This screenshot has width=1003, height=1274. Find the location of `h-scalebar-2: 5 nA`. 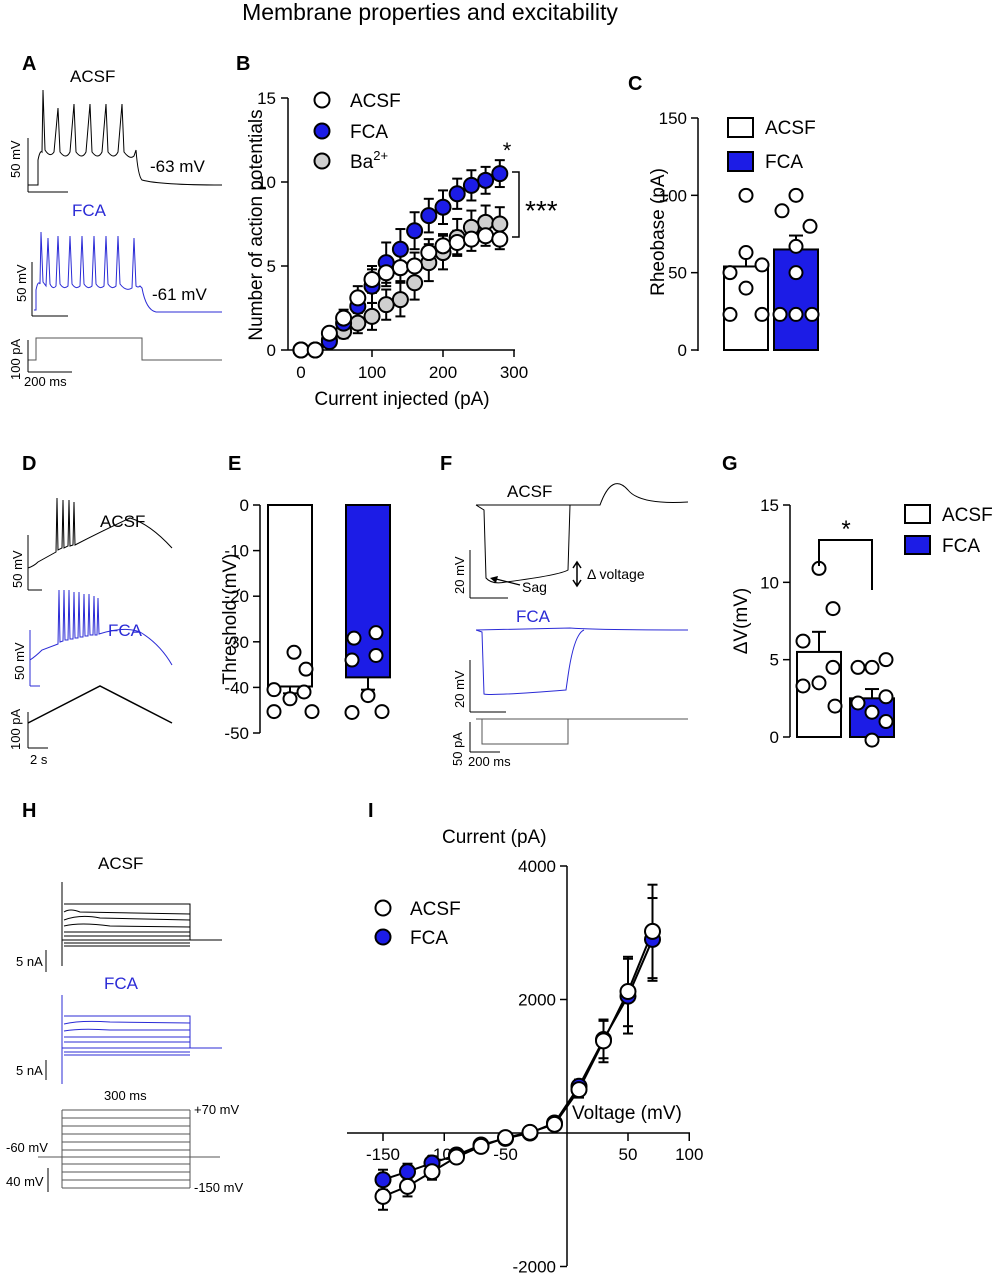

h-scalebar-2: 5 nA is located at coordinates (31, 1070).